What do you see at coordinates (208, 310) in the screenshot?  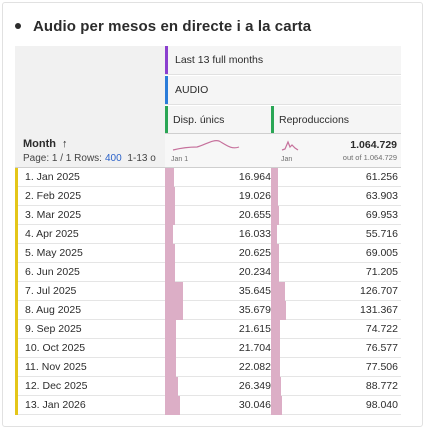 I see `table-row: 8. Aug 2025 35.679 131.367` at bounding box center [208, 310].